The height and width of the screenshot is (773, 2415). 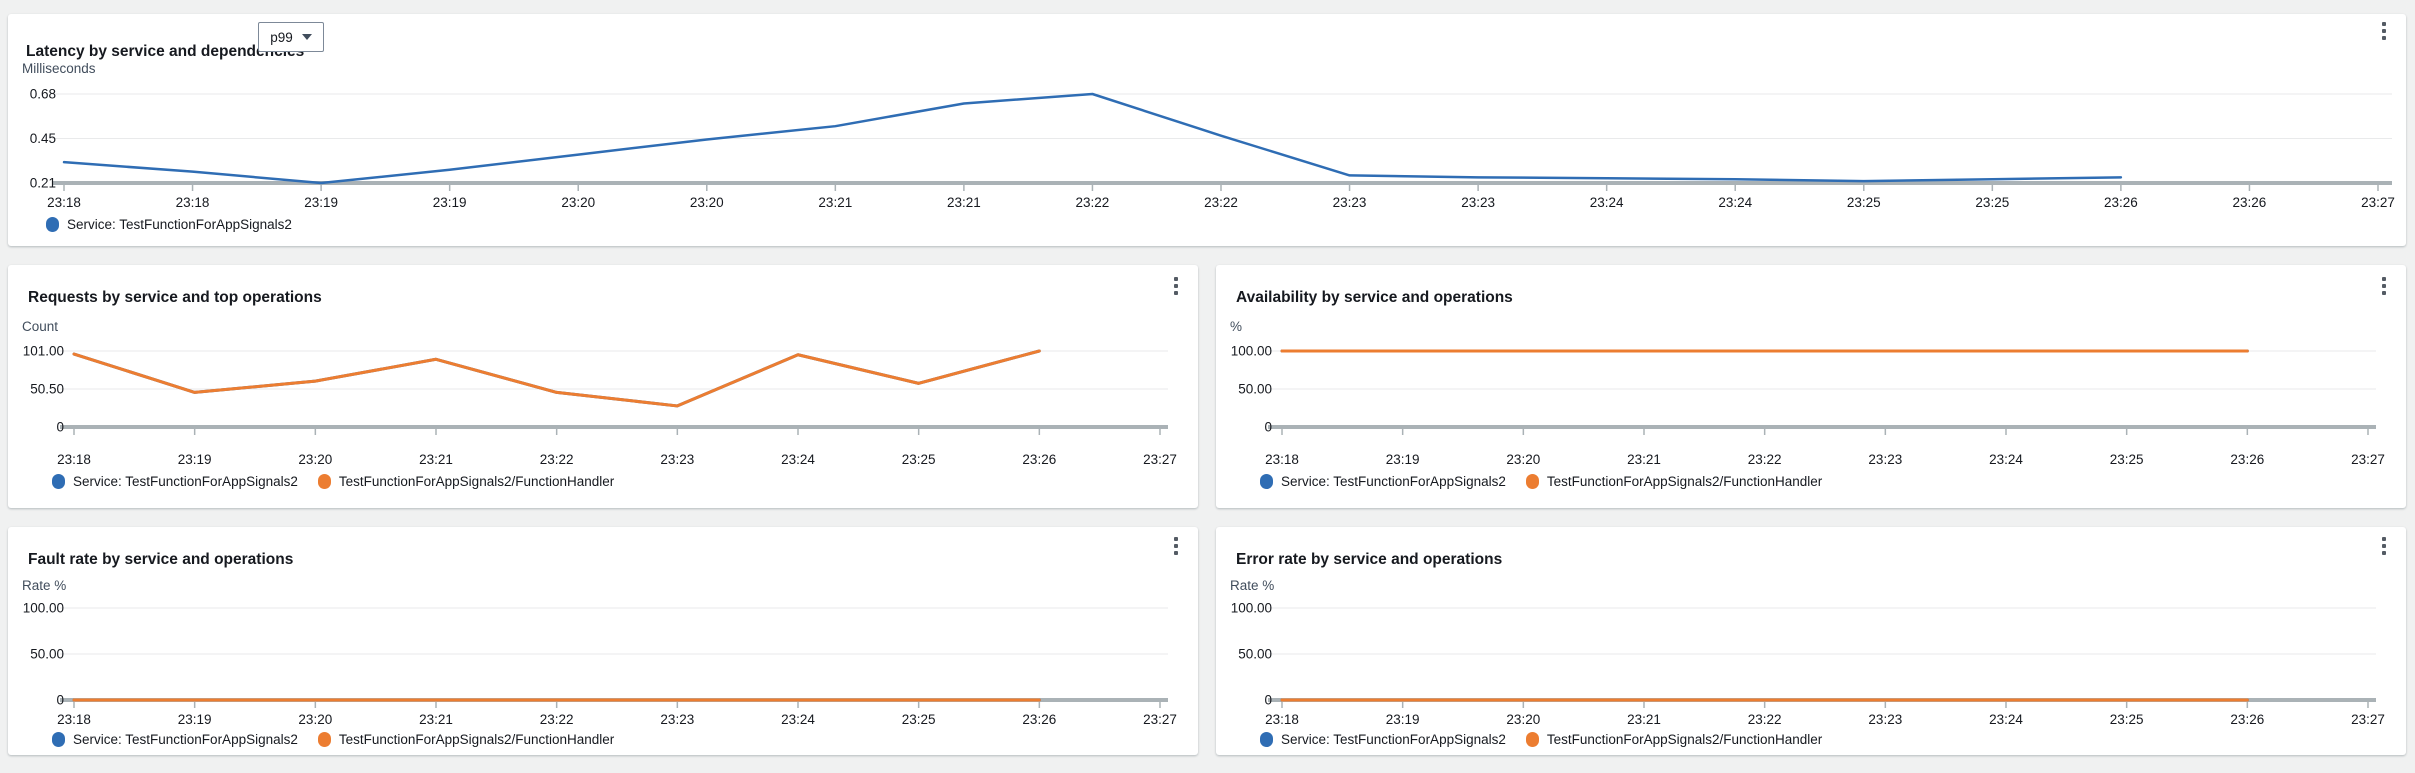 I want to click on y-axis-unit-label: %, so click(x=1236, y=326).